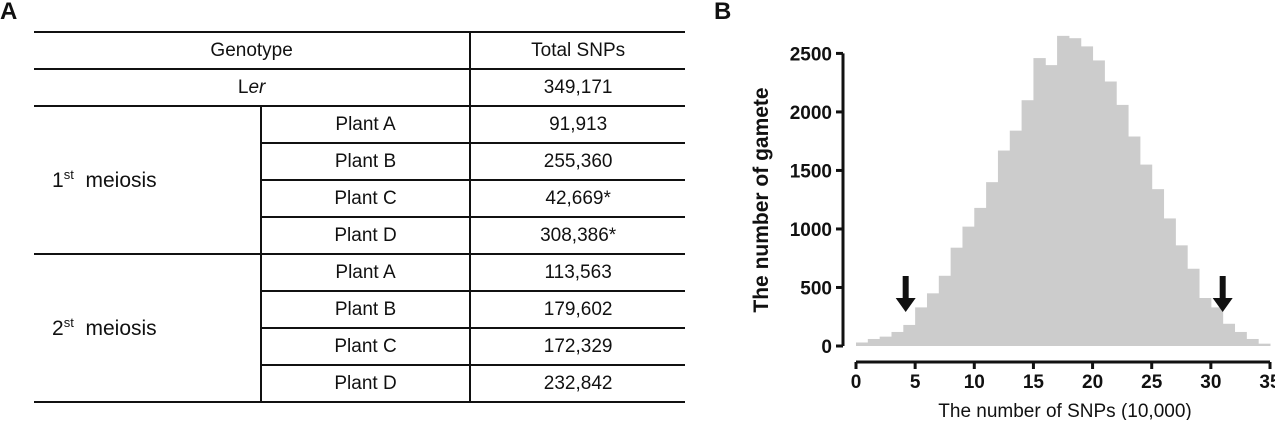 The width and height of the screenshot is (1280, 422). Describe the element at coordinates (9, 12) in the screenshot. I see `panel-label-a: A` at that location.